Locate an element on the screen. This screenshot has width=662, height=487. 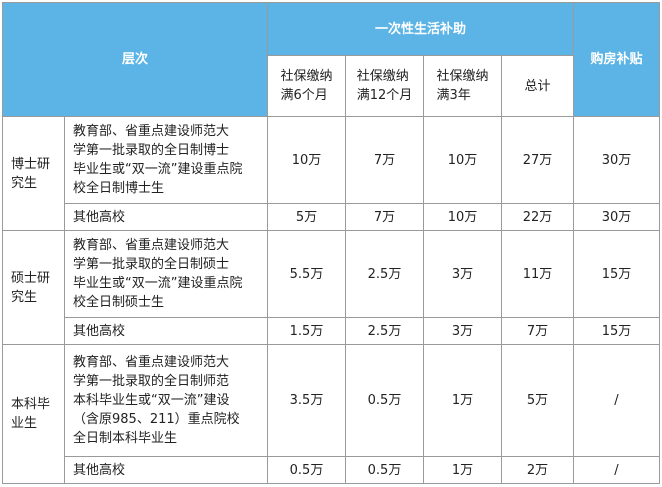
subheader-6-months: 社保缴纳满6个月 is located at coordinates (306, 86).